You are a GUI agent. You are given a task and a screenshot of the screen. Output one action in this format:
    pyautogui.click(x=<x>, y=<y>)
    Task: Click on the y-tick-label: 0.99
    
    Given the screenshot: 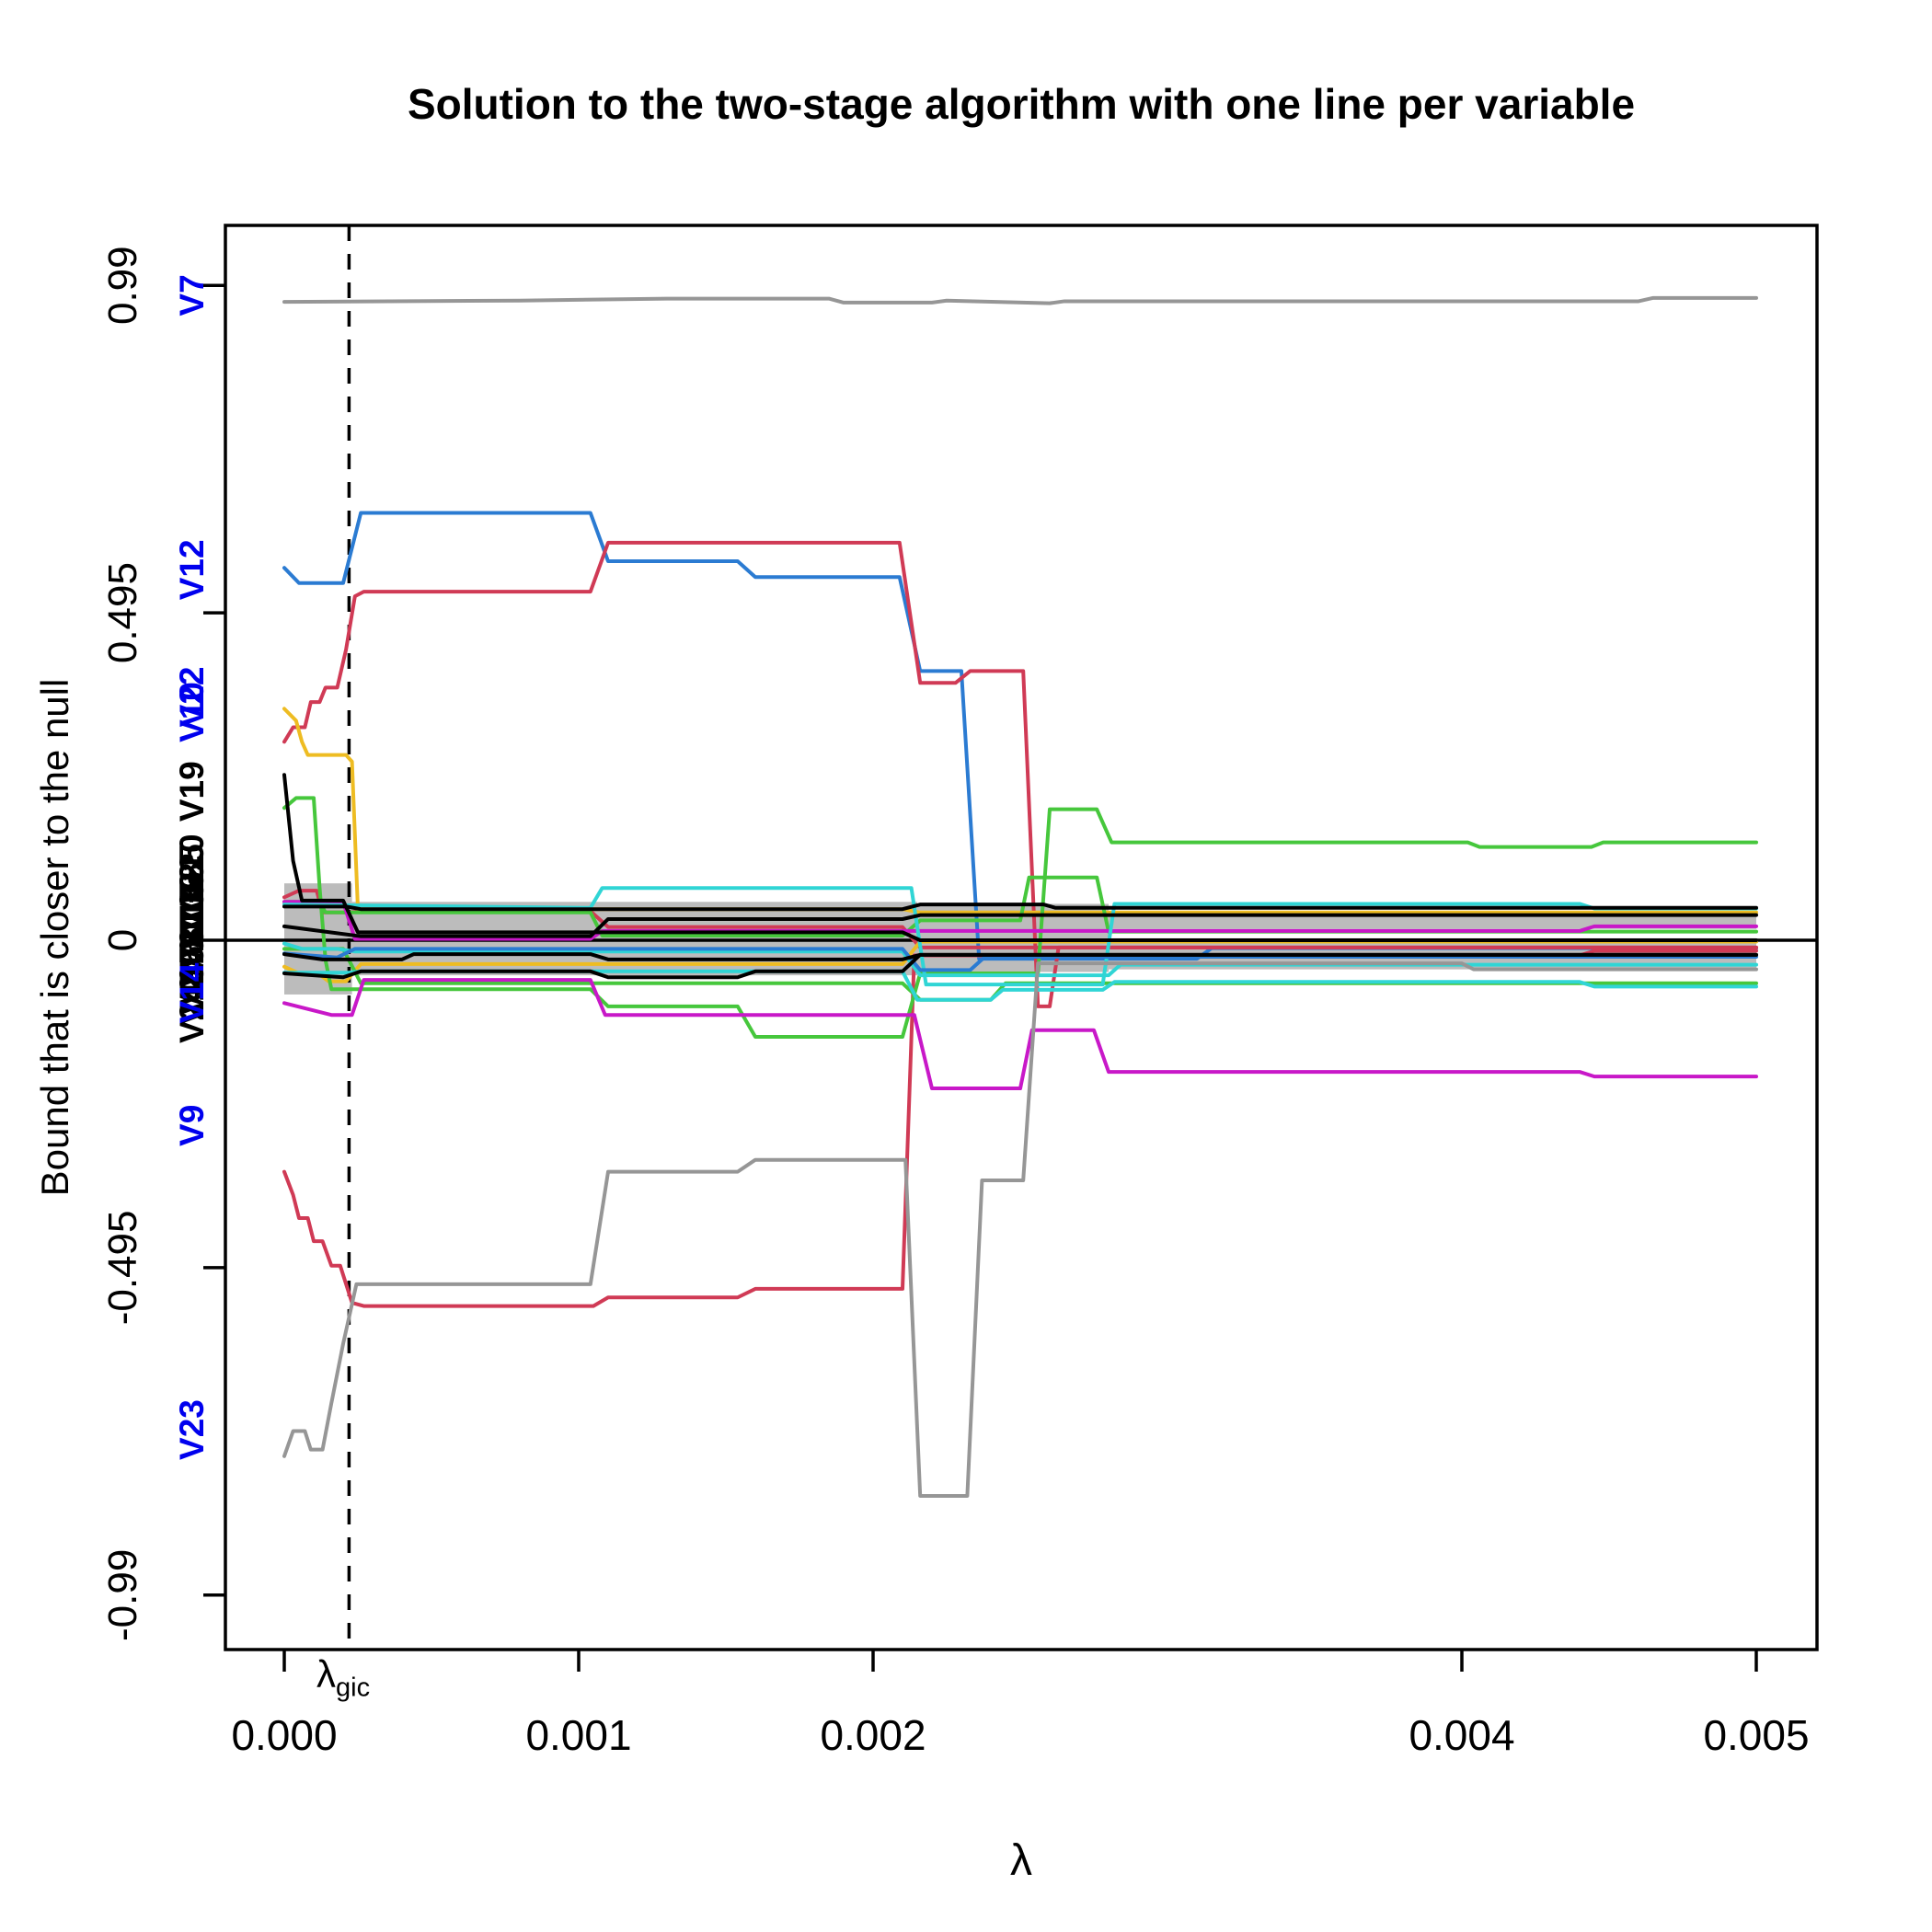 What is the action you would take?
    pyautogui.click(x=122, y=285)
    